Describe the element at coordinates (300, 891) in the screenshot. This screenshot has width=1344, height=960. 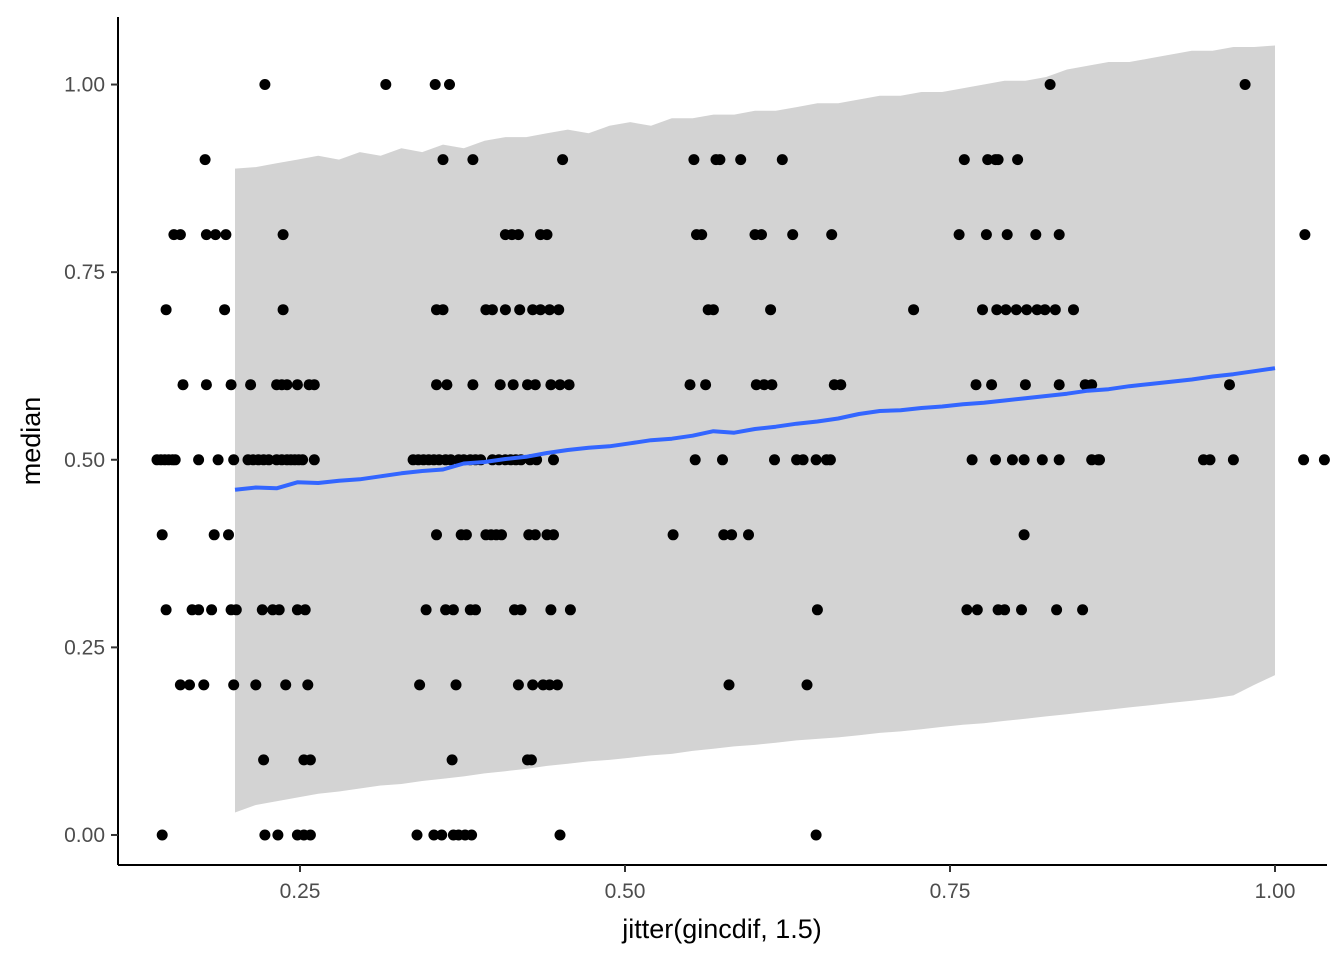
I see `x-tick-label: 0.25` at that location.